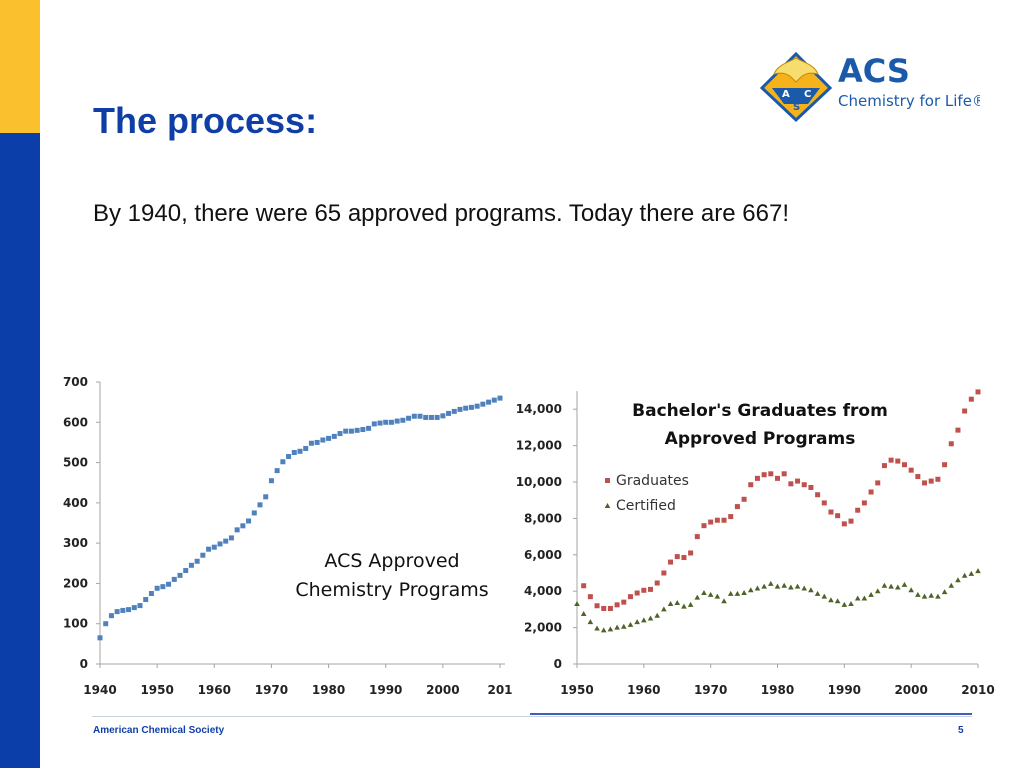 This screenshot has width=1024, height=768. I want to click on chart1-title-line2: Chemistry Programs, so click(391, 590).